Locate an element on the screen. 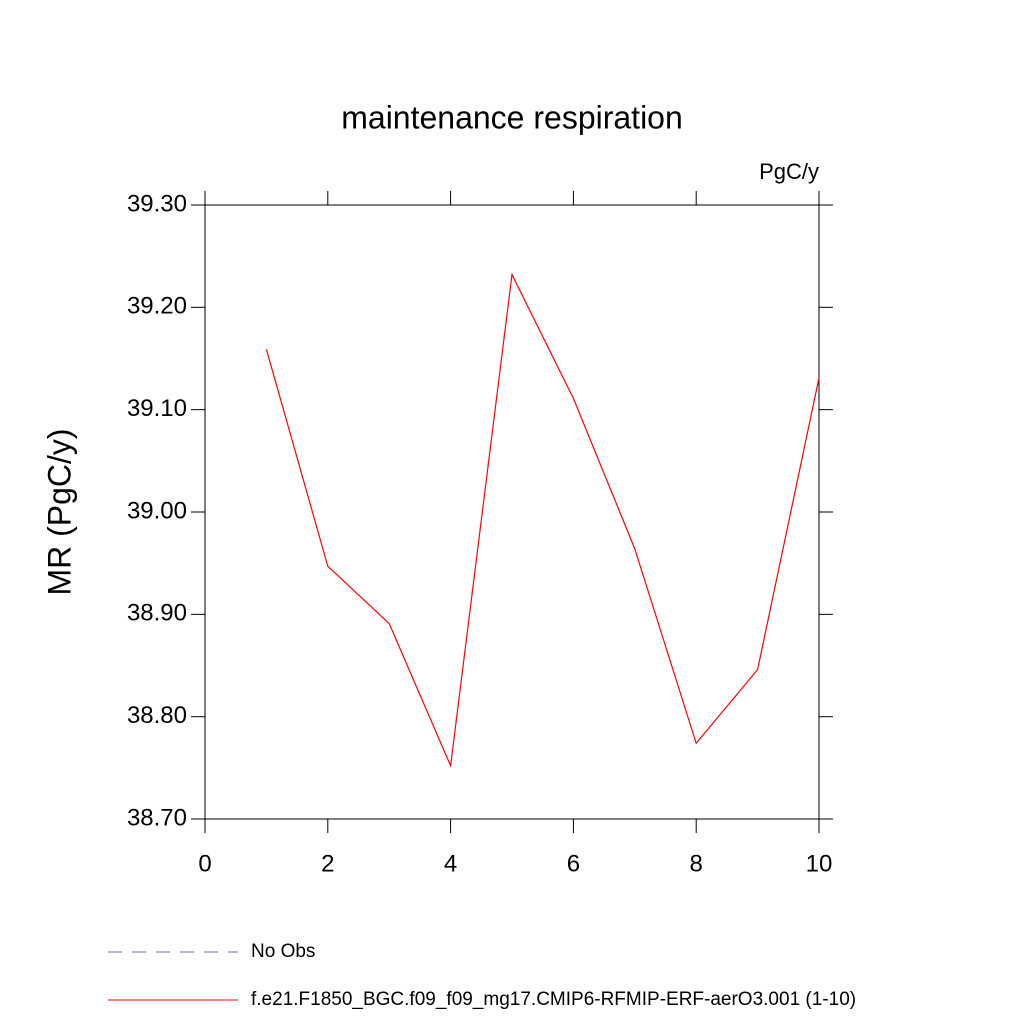  y-tick-label: 38.70 is located at coordinates (157, 817).